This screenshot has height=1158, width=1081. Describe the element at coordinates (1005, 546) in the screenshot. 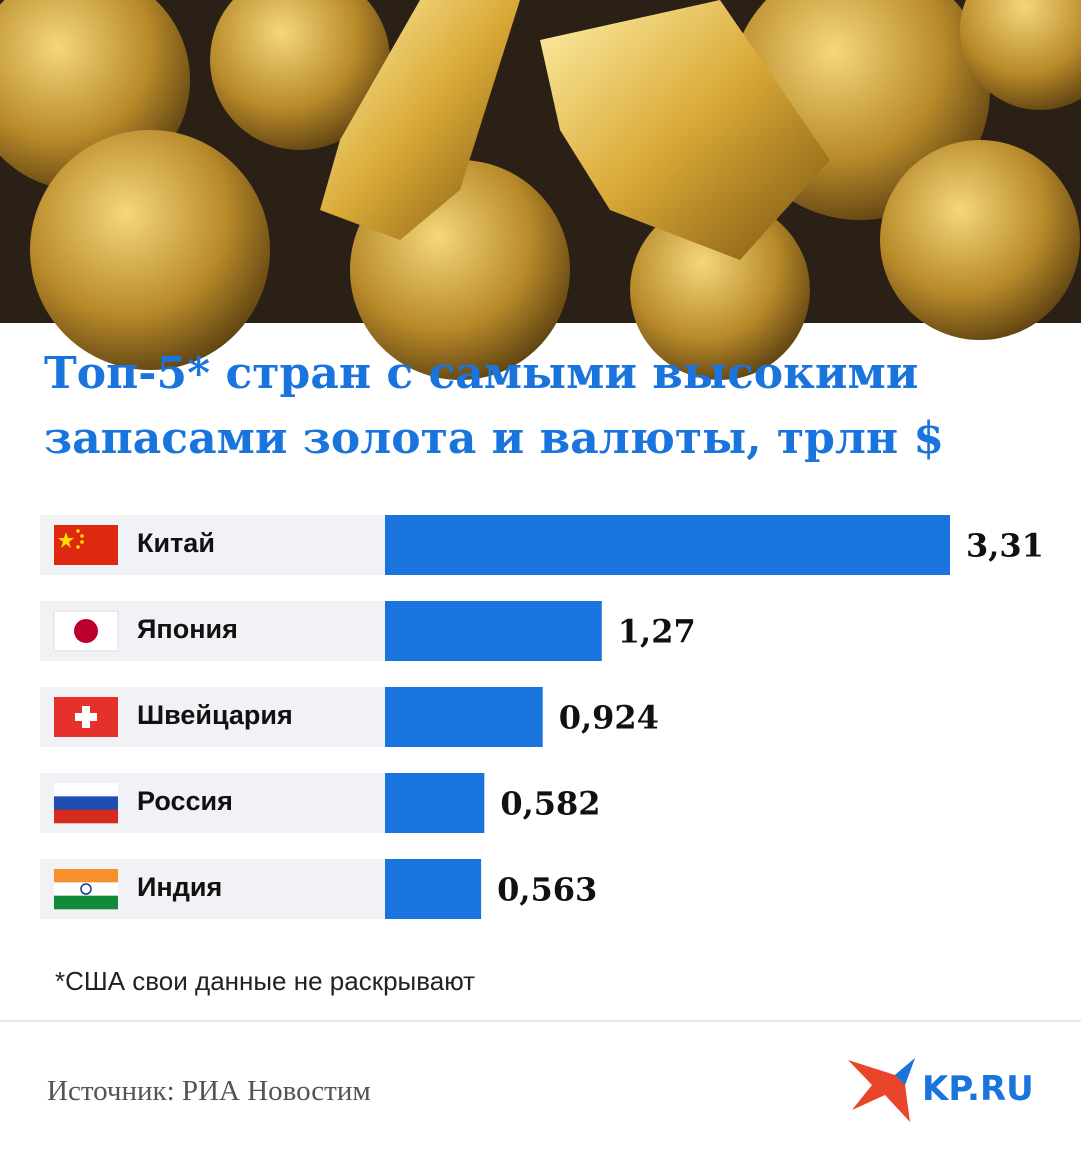

I see `value-label: 3,31` at that location.